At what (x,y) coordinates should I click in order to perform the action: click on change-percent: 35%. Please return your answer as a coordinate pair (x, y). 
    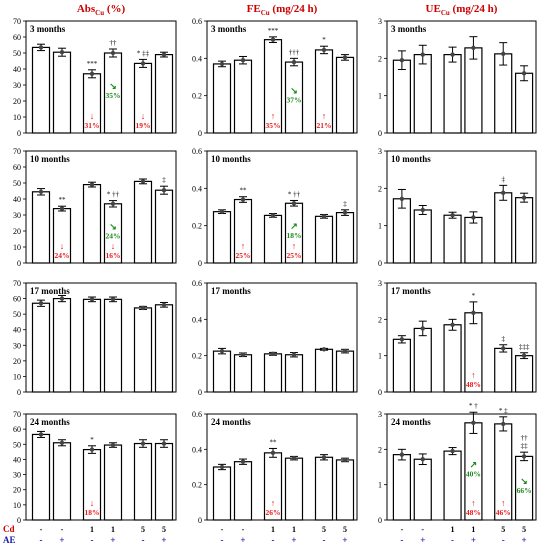
    Looking at the image, I should click on (113, 95).